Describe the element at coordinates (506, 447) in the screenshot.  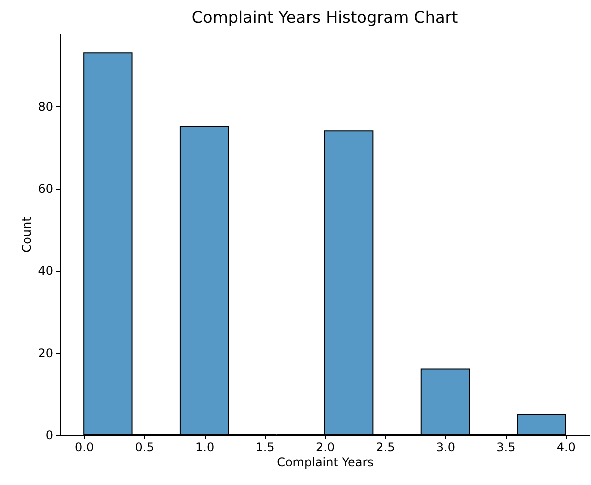
I see `x-tick-label: 3.5` at that location.